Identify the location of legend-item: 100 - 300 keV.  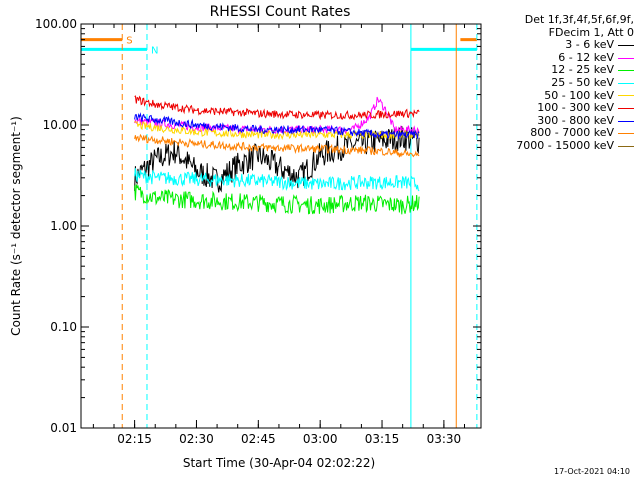
(556, 108).